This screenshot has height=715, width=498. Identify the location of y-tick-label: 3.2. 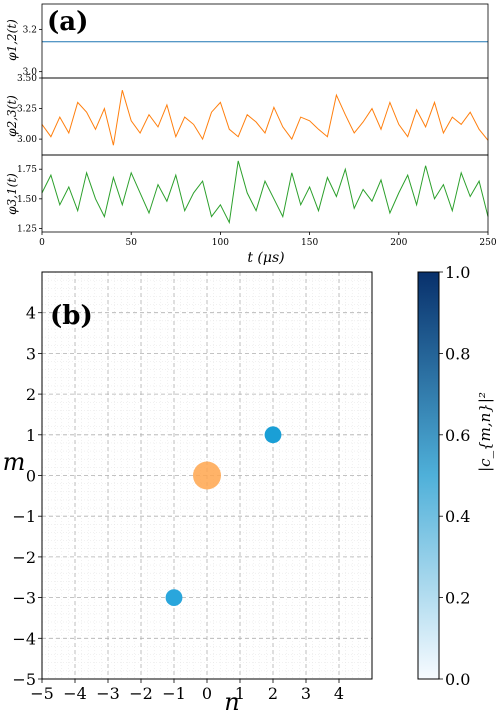
(30, 30).